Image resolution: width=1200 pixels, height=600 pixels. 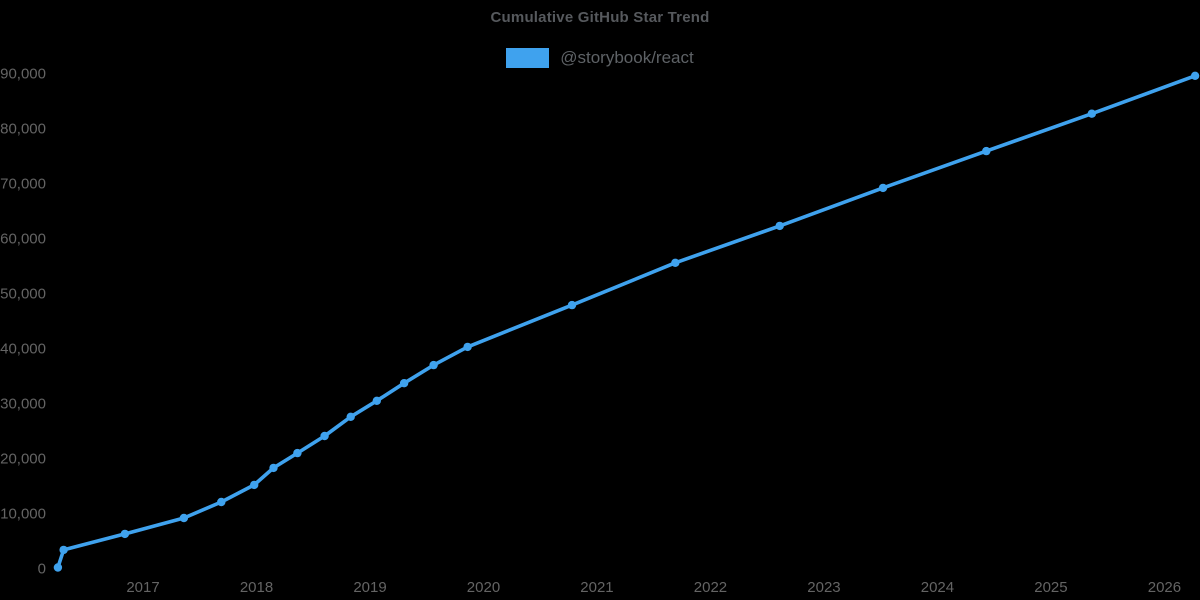 What do you see at coordinates (596, 587) in the screenshot?
I see `x-tick-label: 2021` at bounding box center [596, 587].